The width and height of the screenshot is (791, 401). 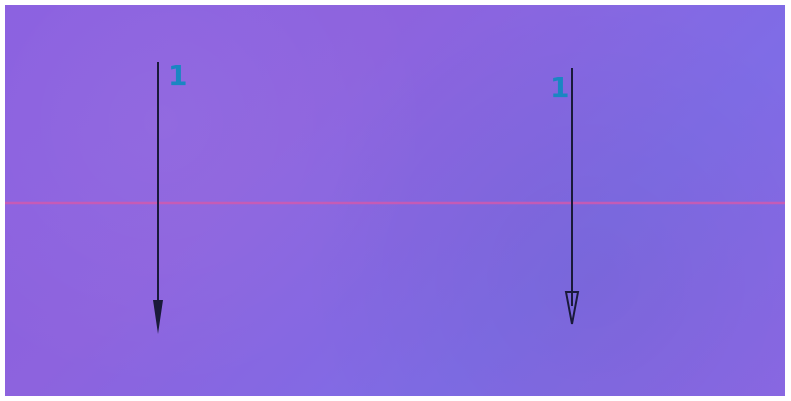 I want to click on arrow-right, so click(x=572, y=196).